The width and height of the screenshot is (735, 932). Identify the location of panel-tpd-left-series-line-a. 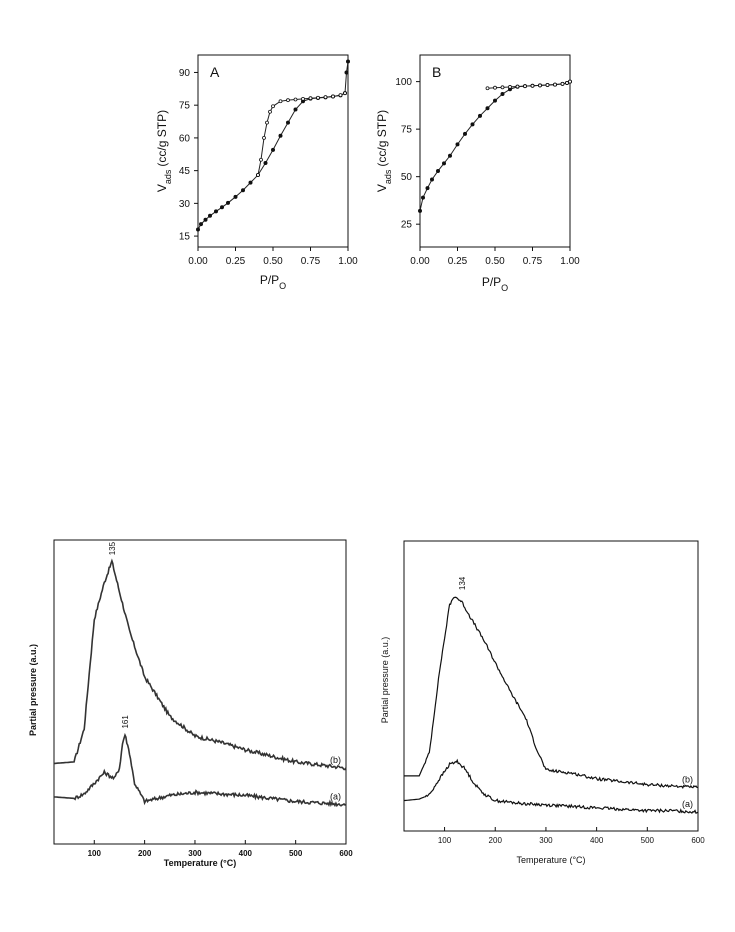
(200, 770).